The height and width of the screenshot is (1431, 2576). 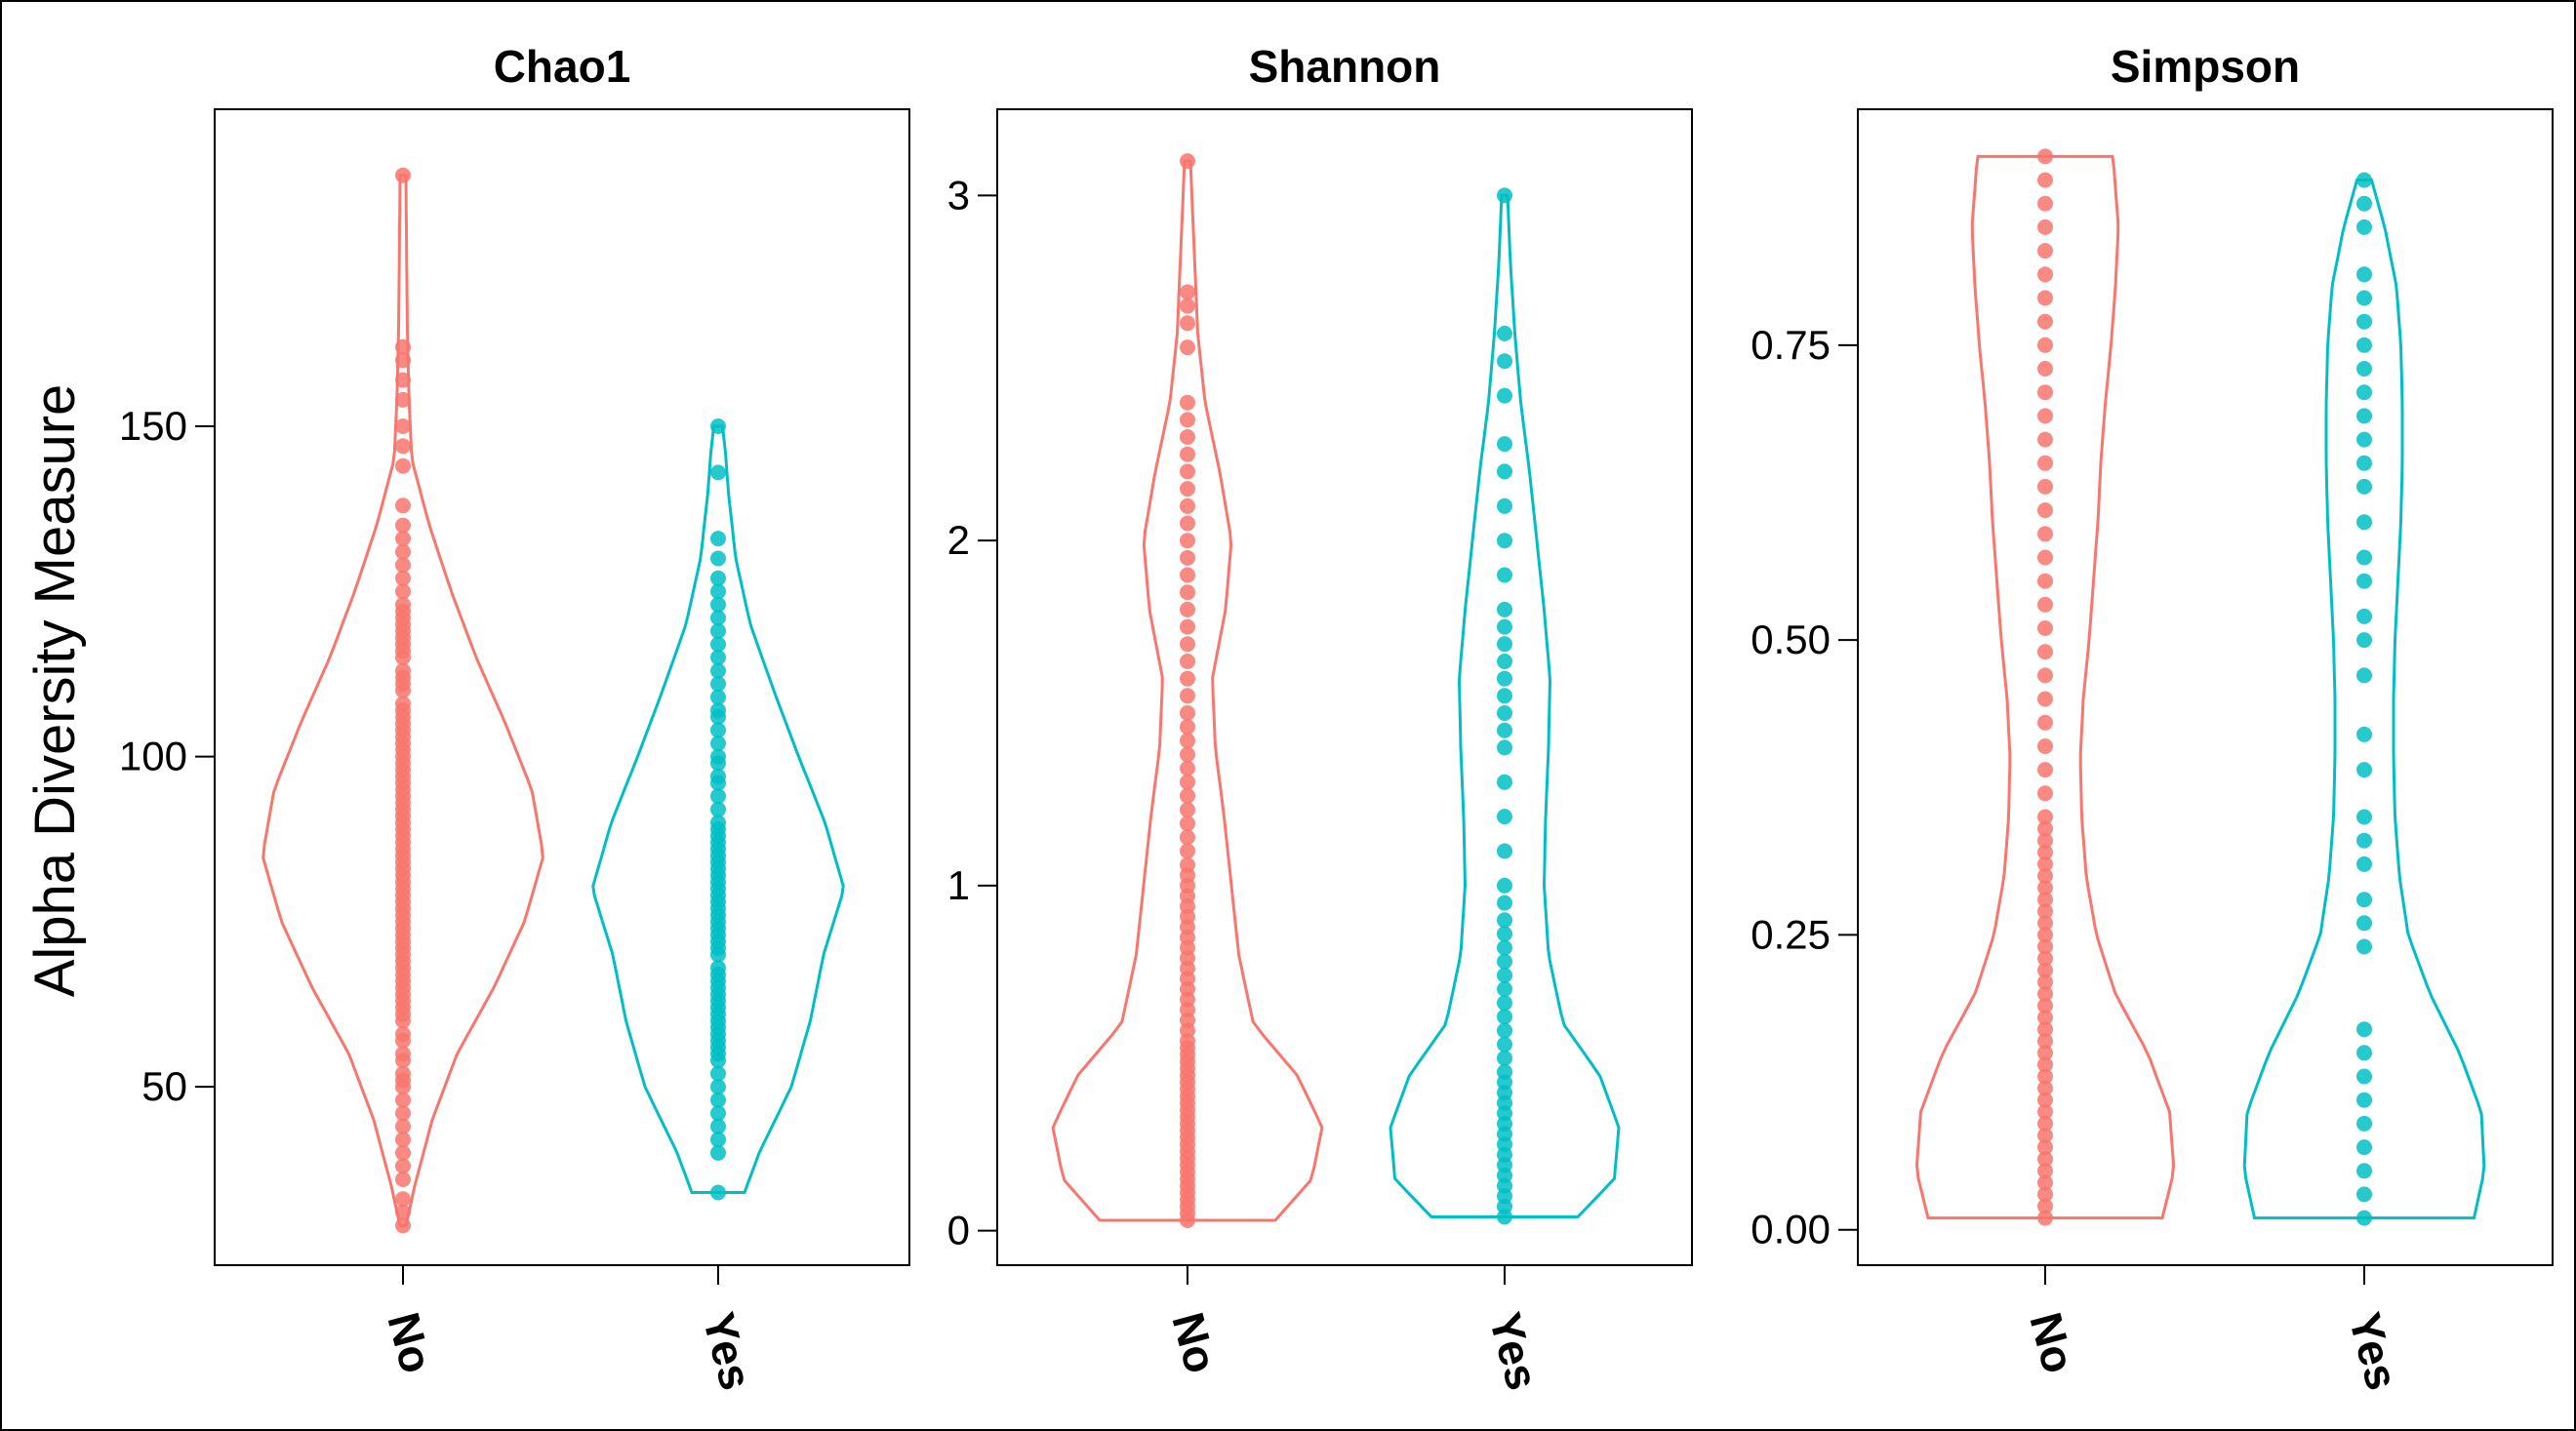 What do you see at coordinates (55, 691) in the screenshot?
I see `y-axis-label: Alpha Diversity Measure` at bounding box center [55, 691].